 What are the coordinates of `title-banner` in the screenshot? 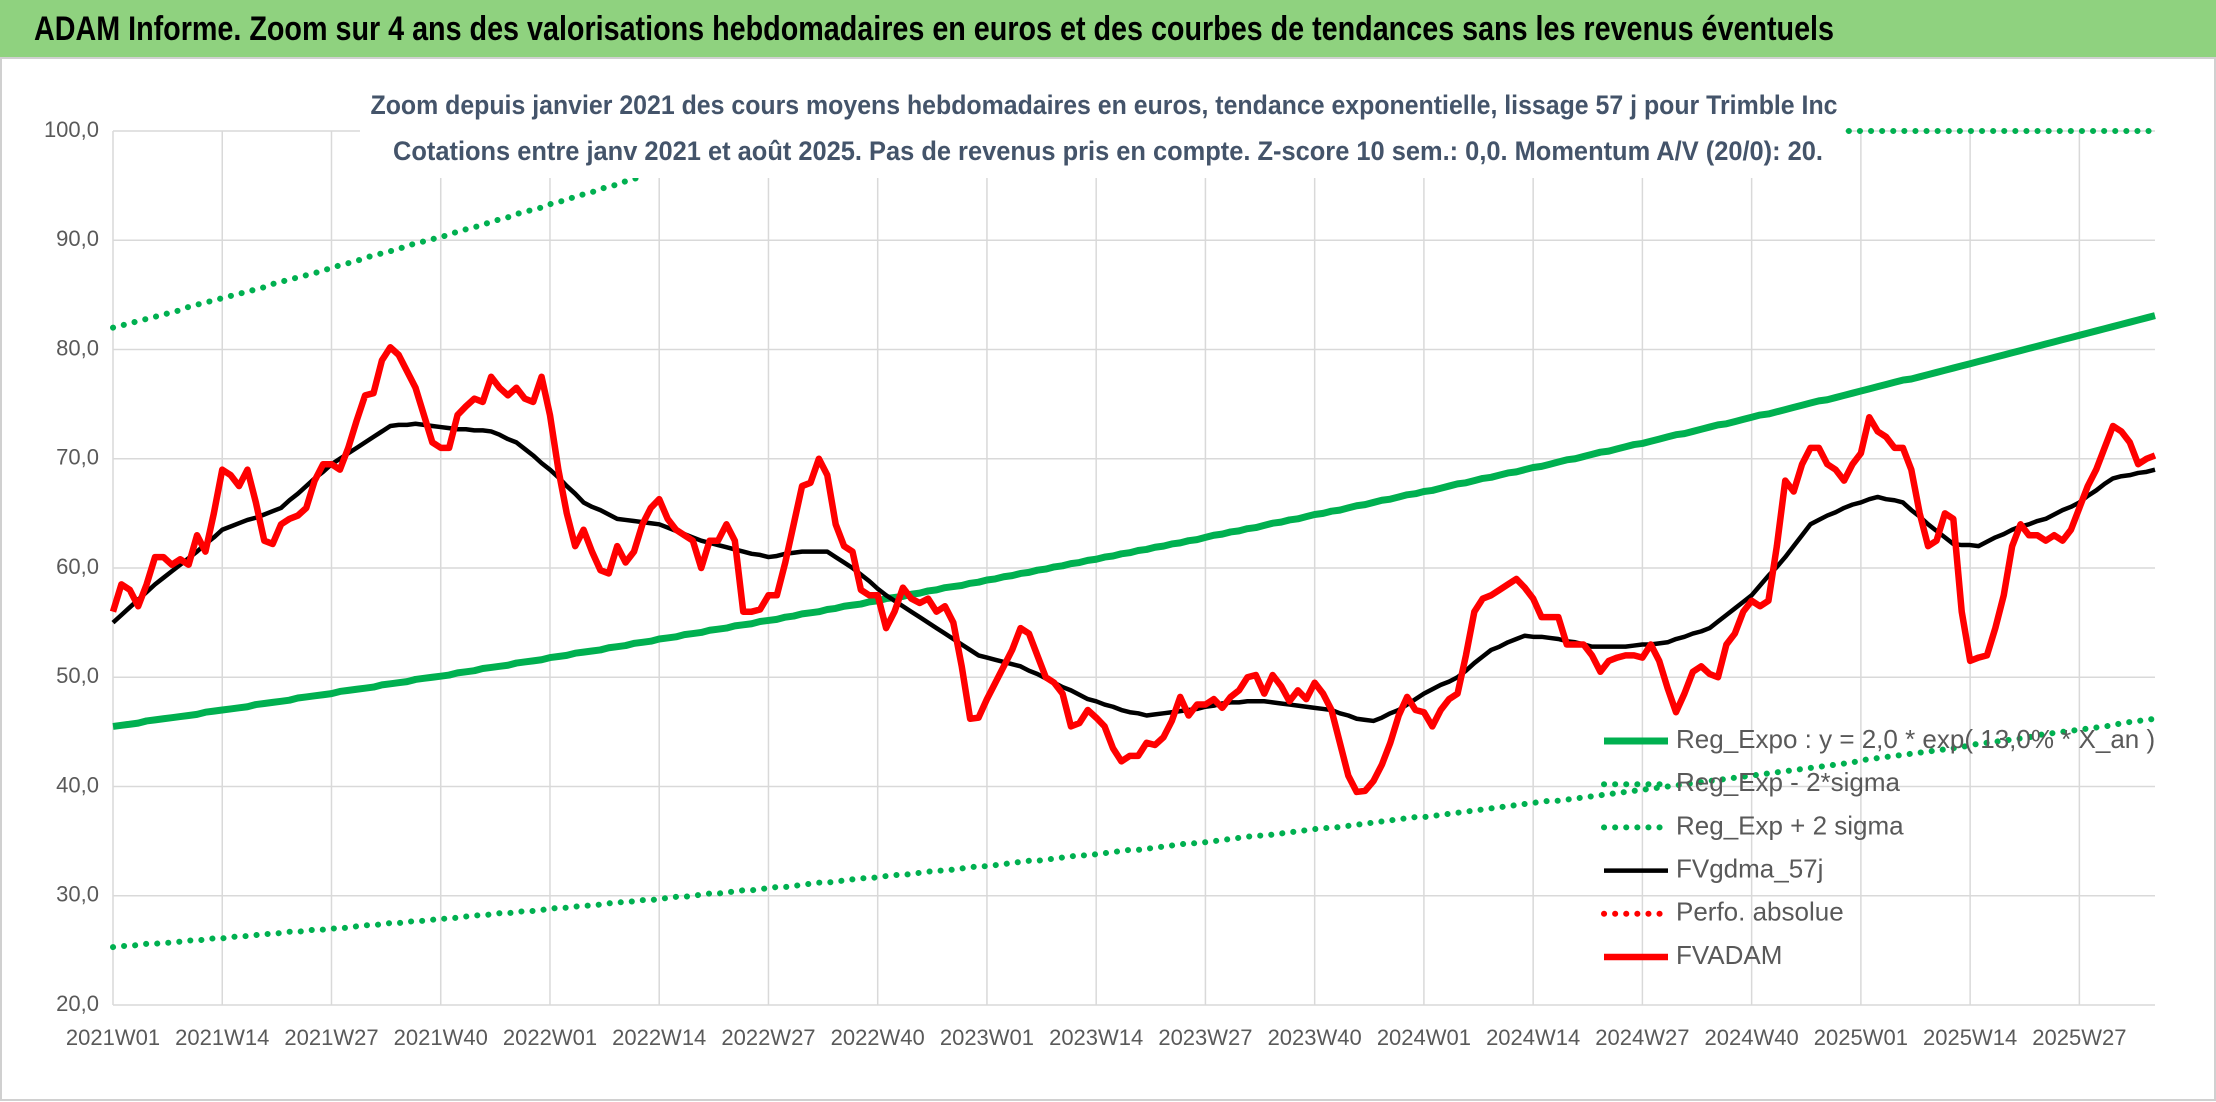 It's located at (1108, 29).